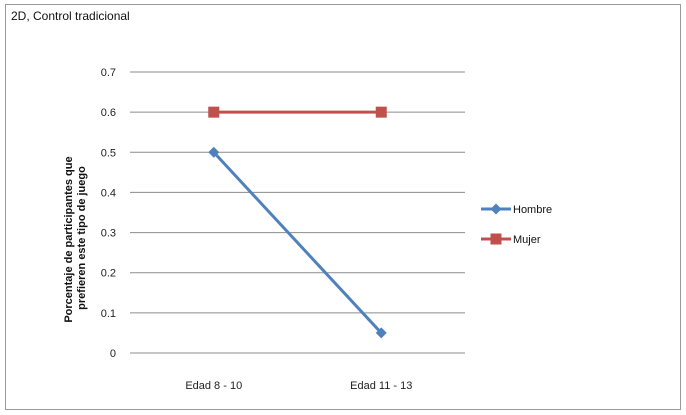 Image resolution: width=686 pixels, height=415 pixels. Describe the element at coordinates (108, 234) in the screenshot. I see `y-tick-label: 0.3` at that location.